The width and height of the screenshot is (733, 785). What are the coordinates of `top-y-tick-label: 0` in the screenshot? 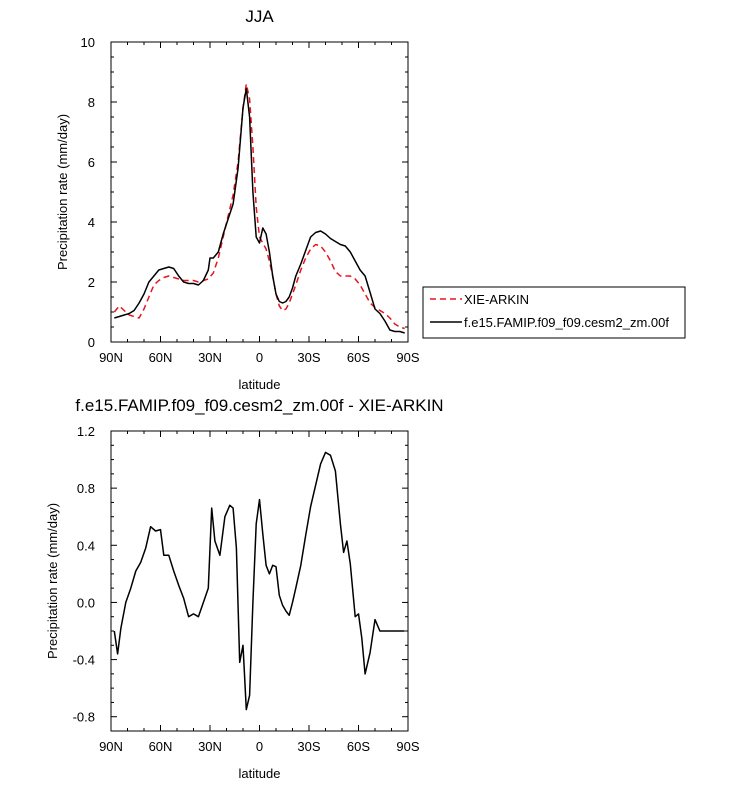 It's located at (91, 342).